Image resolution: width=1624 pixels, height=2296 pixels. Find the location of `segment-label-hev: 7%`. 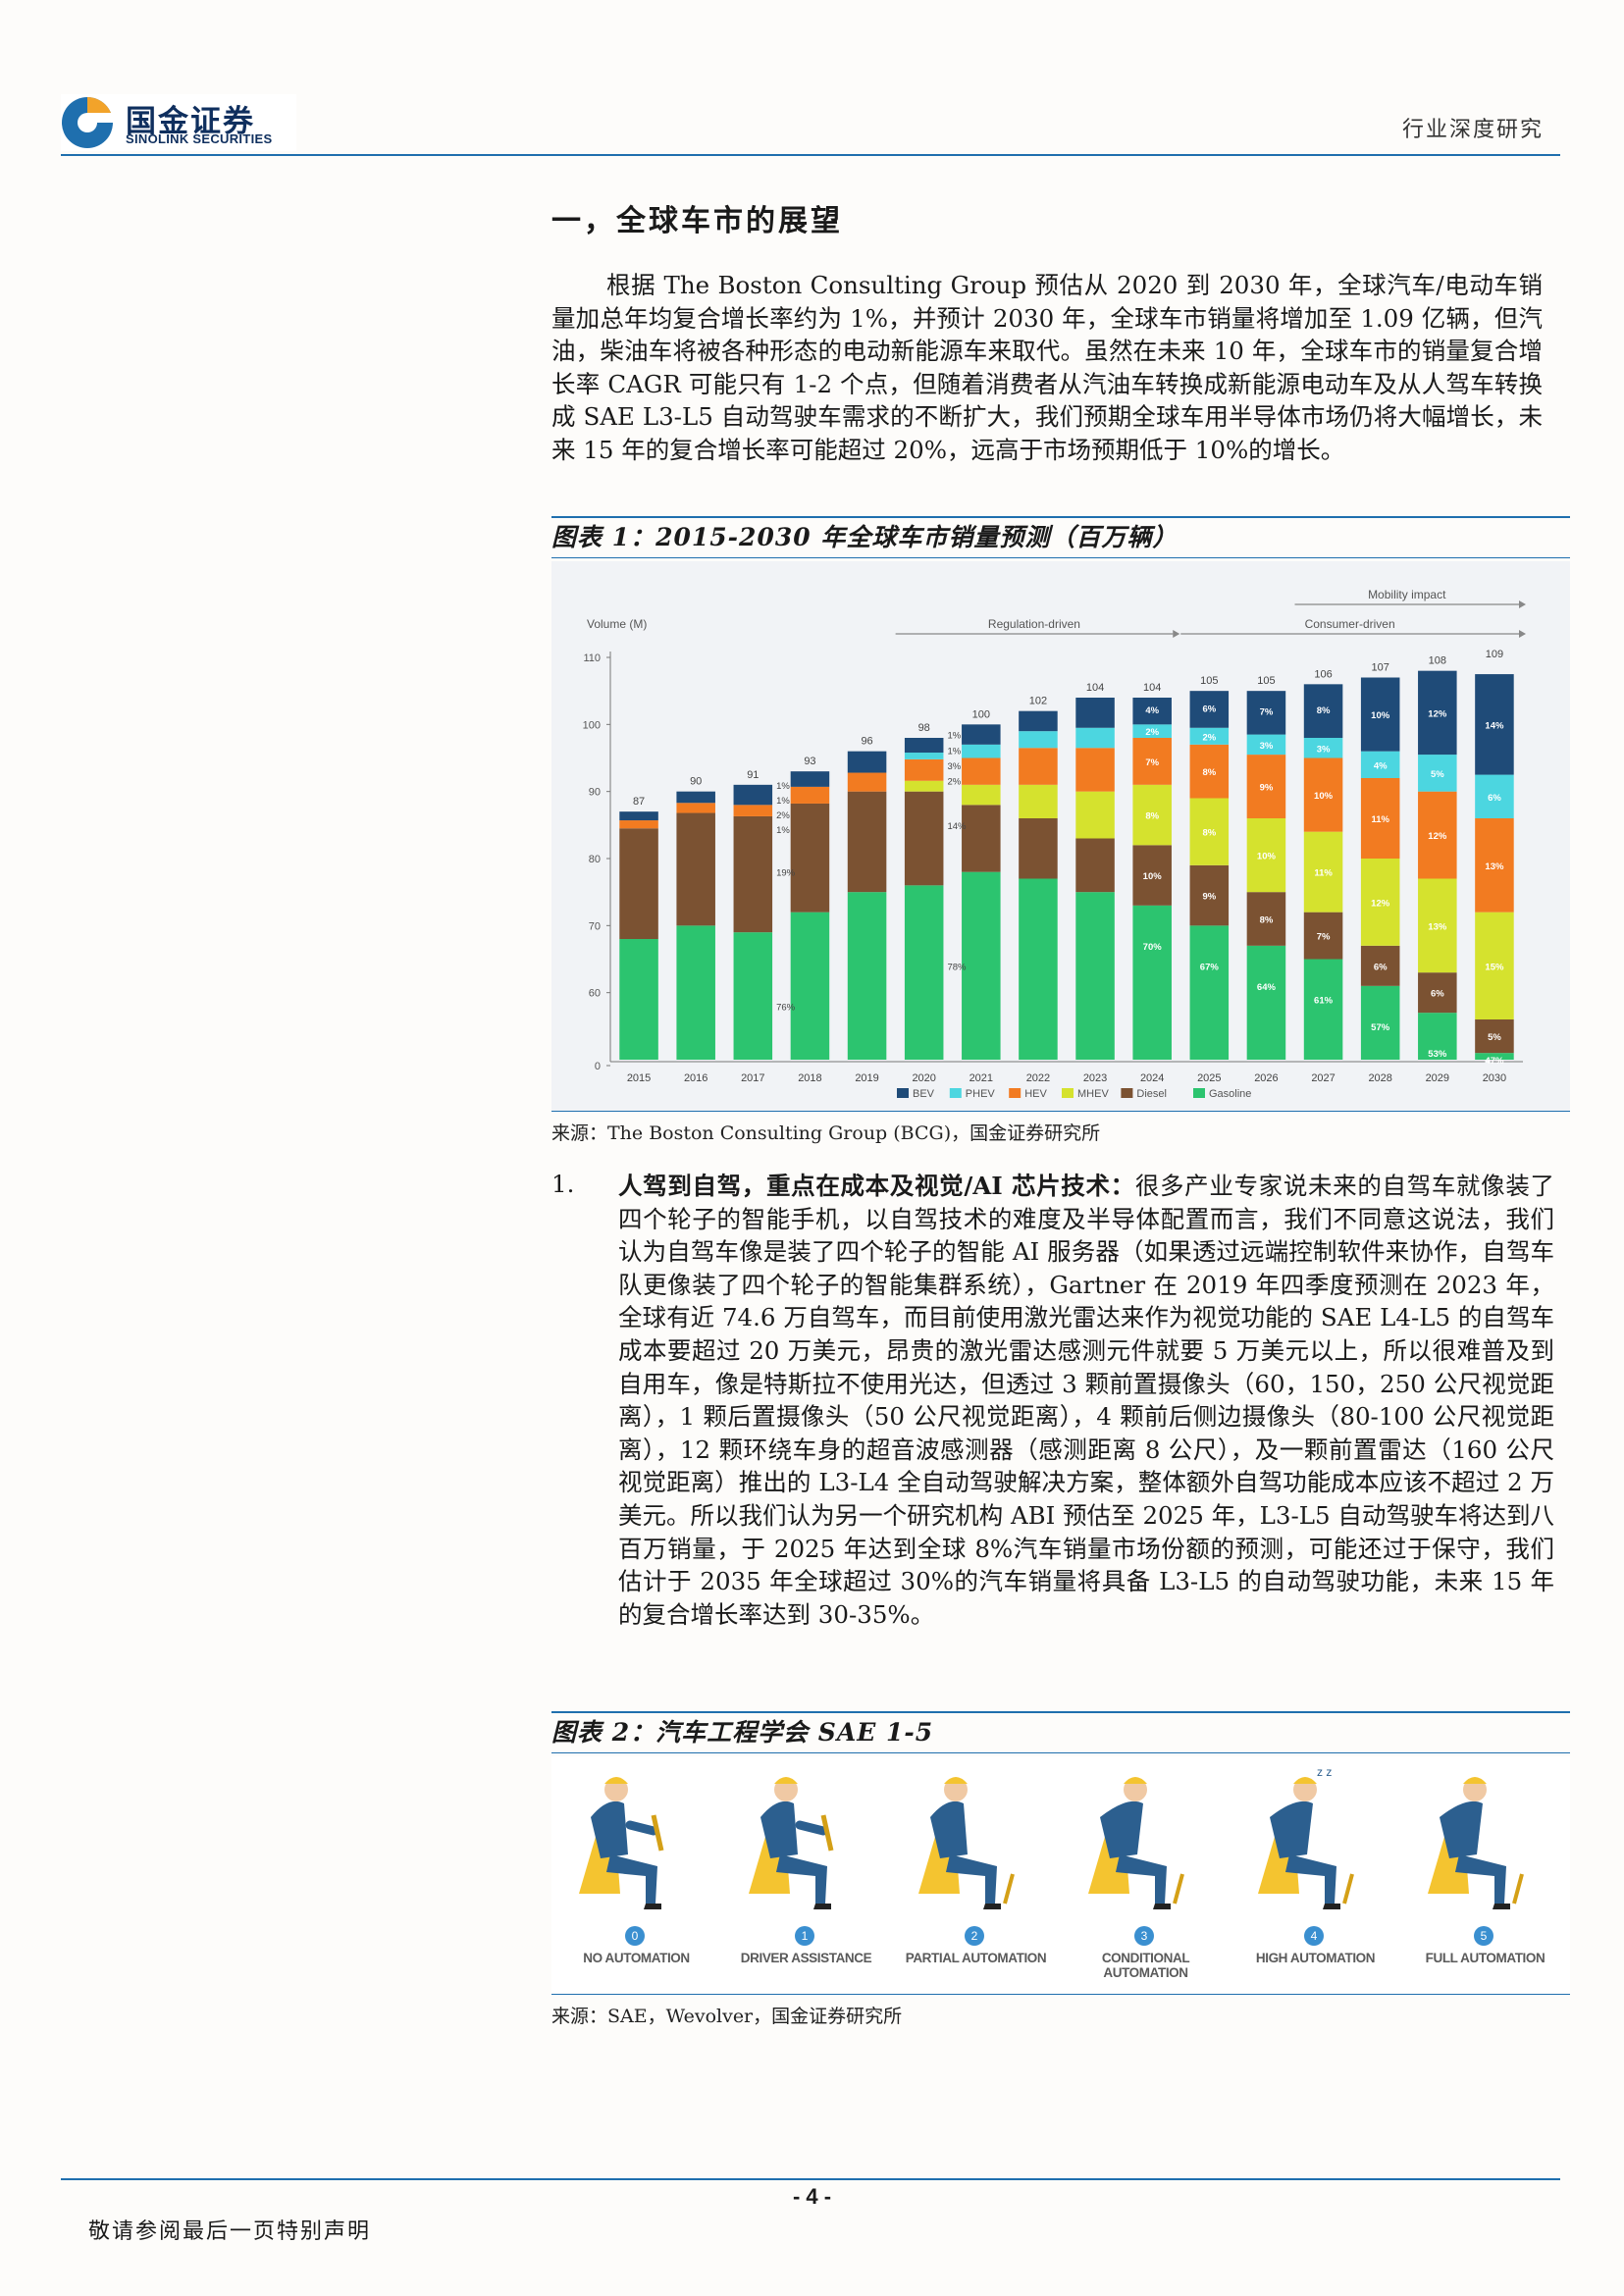

segment-label-hev: 7% is located at coordinates (1152, 762).